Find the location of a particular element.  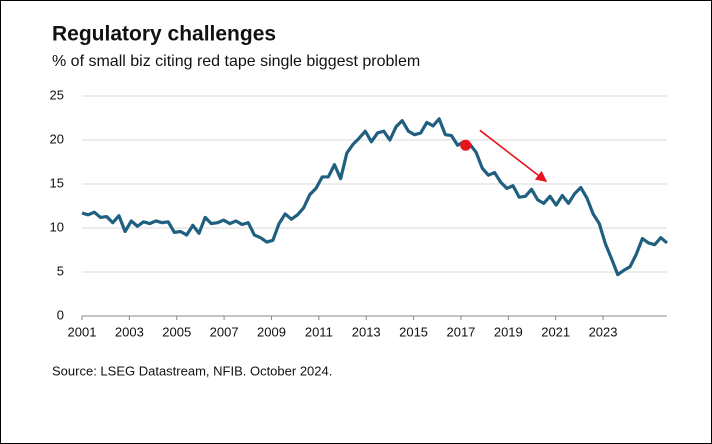

x-tick-label: 2003 is located at coordinates (129, 331).